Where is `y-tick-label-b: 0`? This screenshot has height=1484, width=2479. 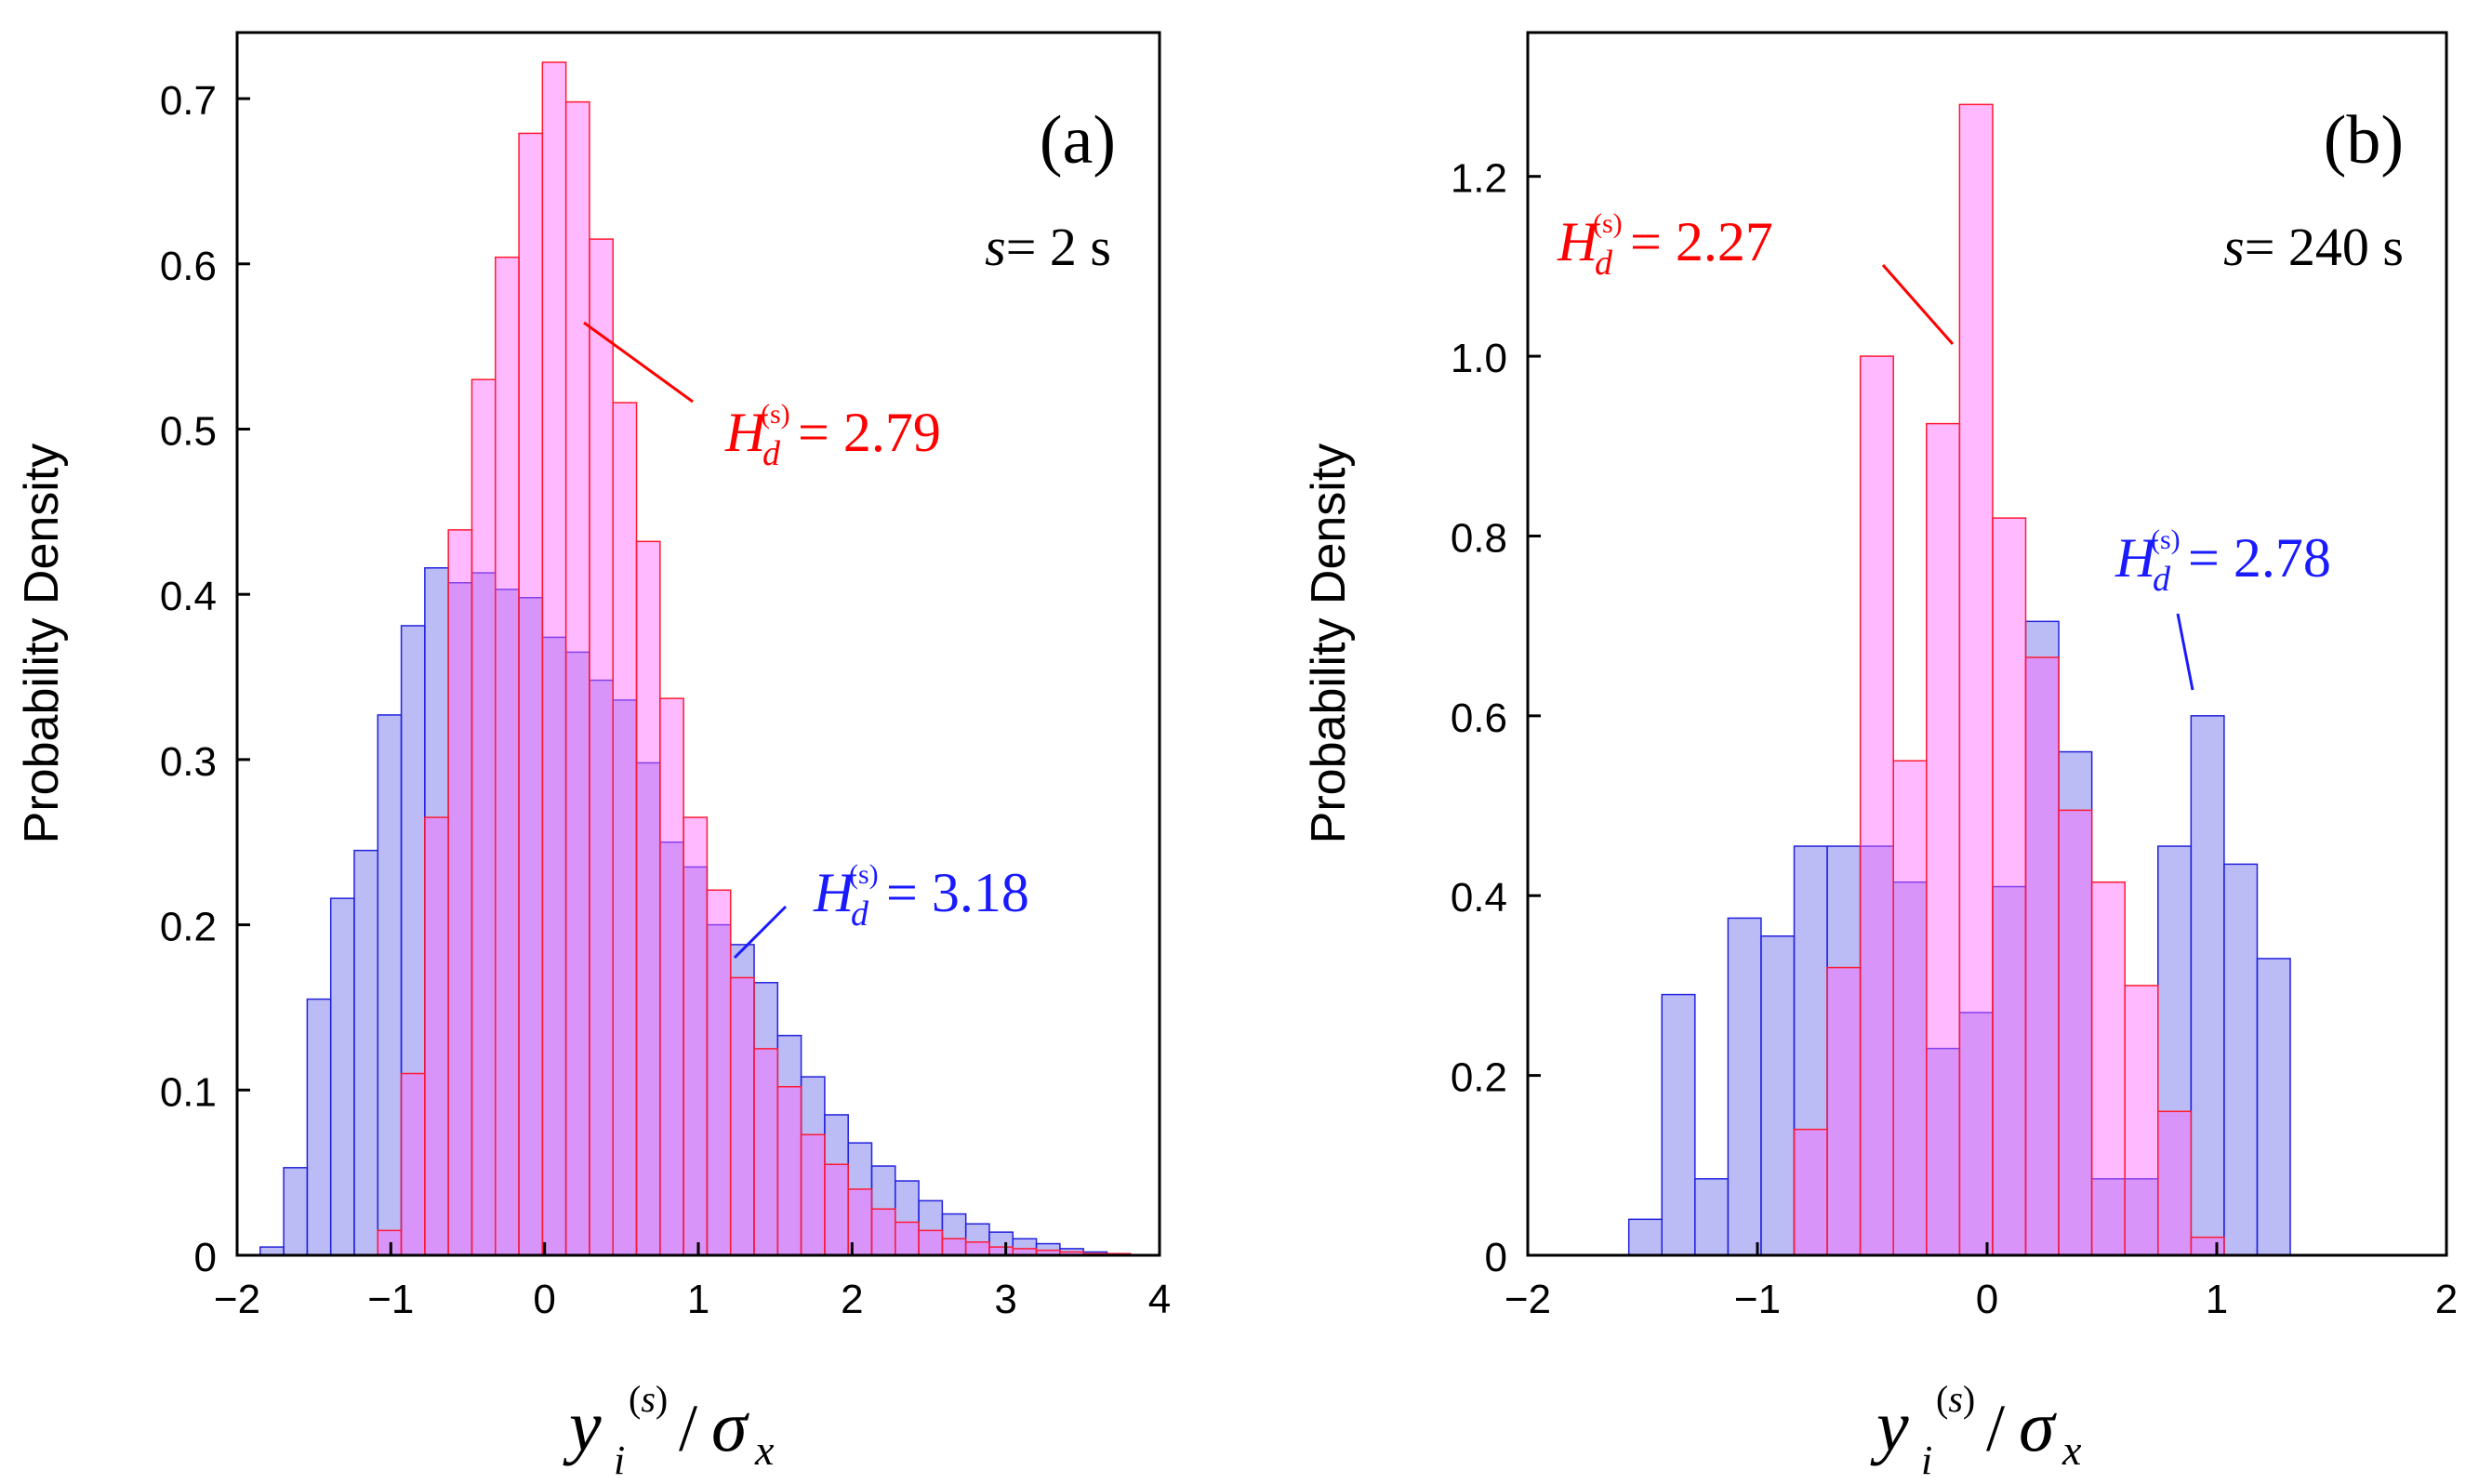
y-tick-label-b: 0 is located at coordinates (1496, 1257).